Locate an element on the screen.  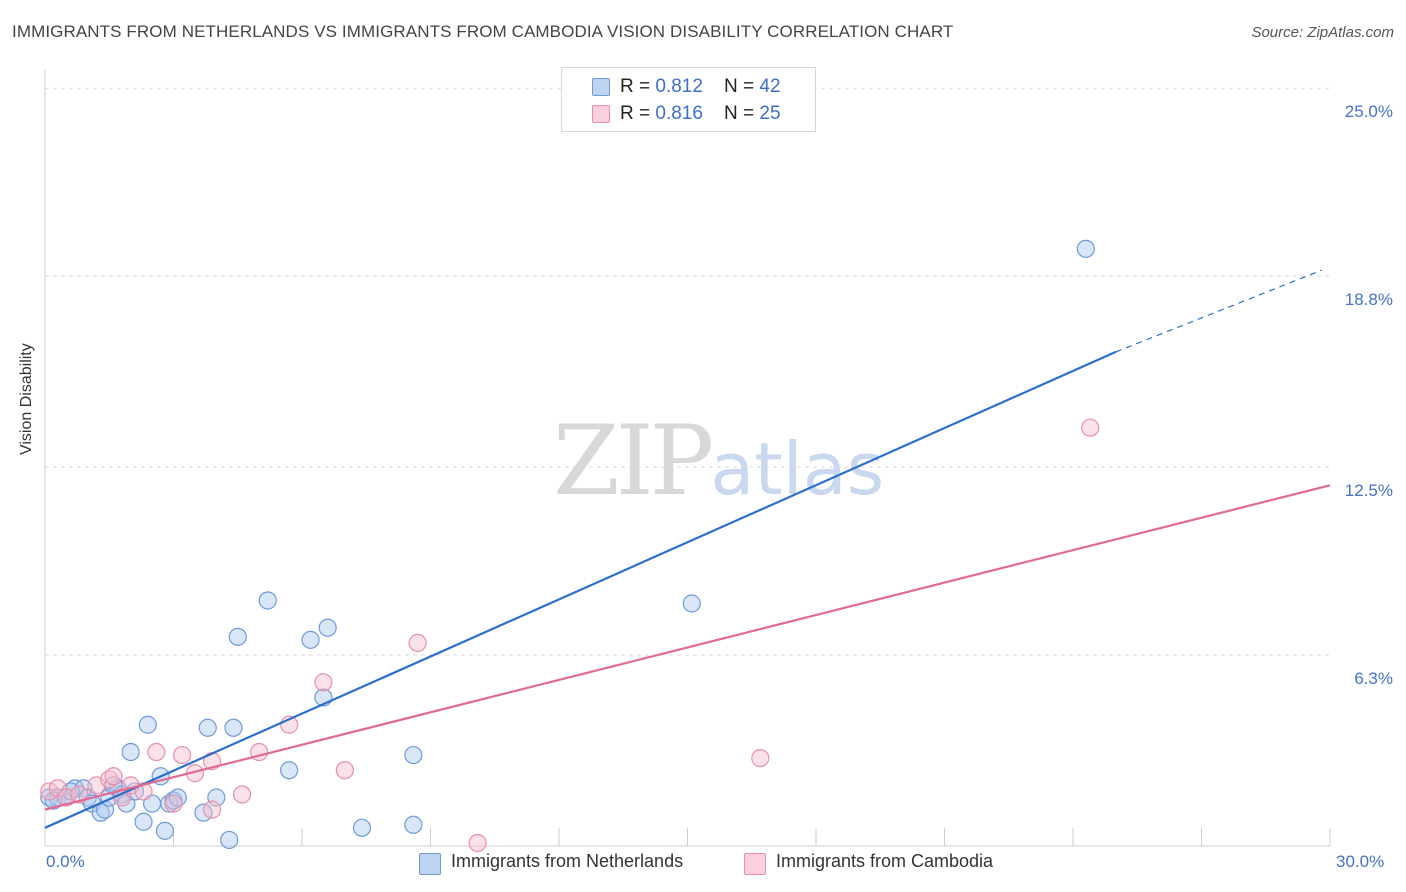
y-tick-label: 25.0% is located at coordinates (1368, 112).